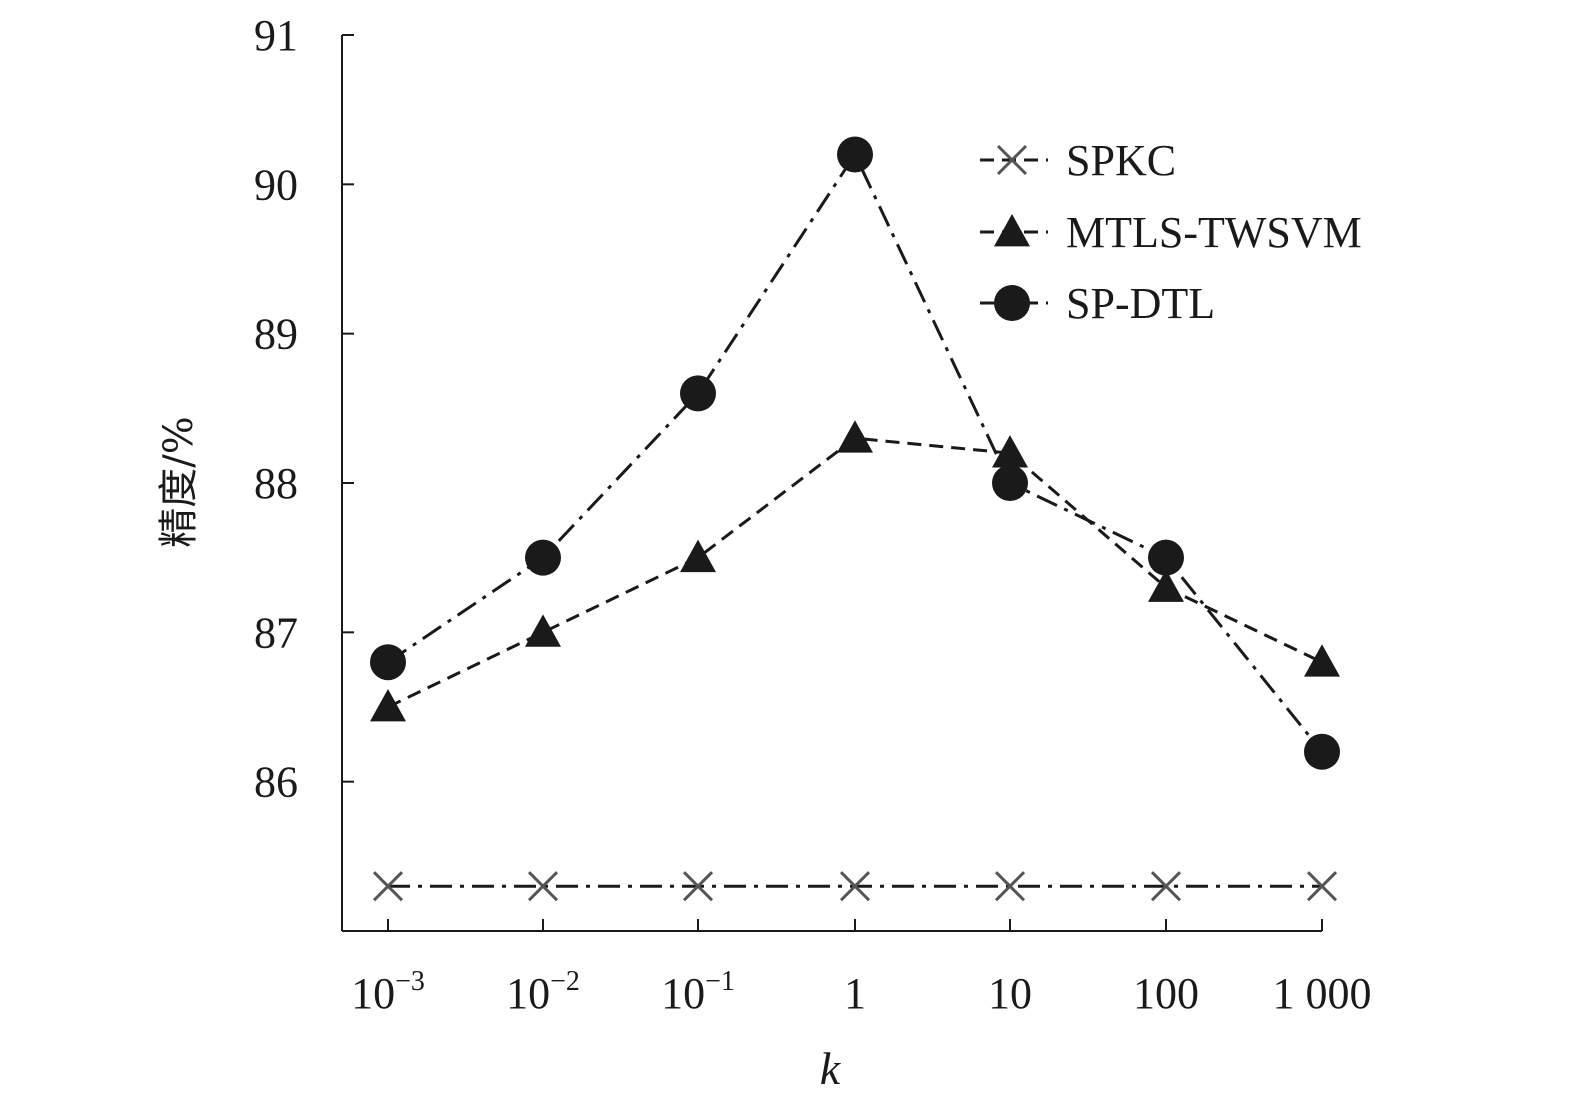  Describe the element at coordinates (1140, 303) in the screenshot. I see `legend-label: SP-DTL` at that location.